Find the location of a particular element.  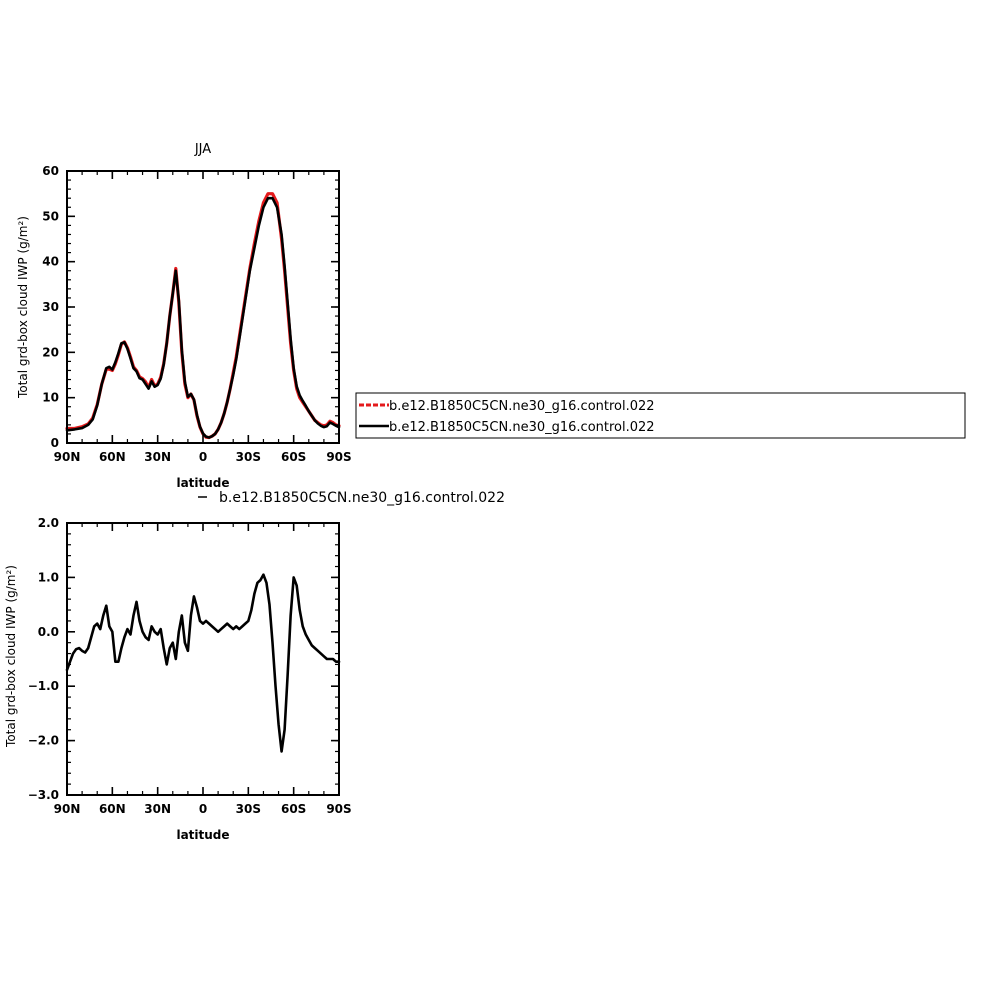

bottom-series-layer is located at coordinates (203, 663).